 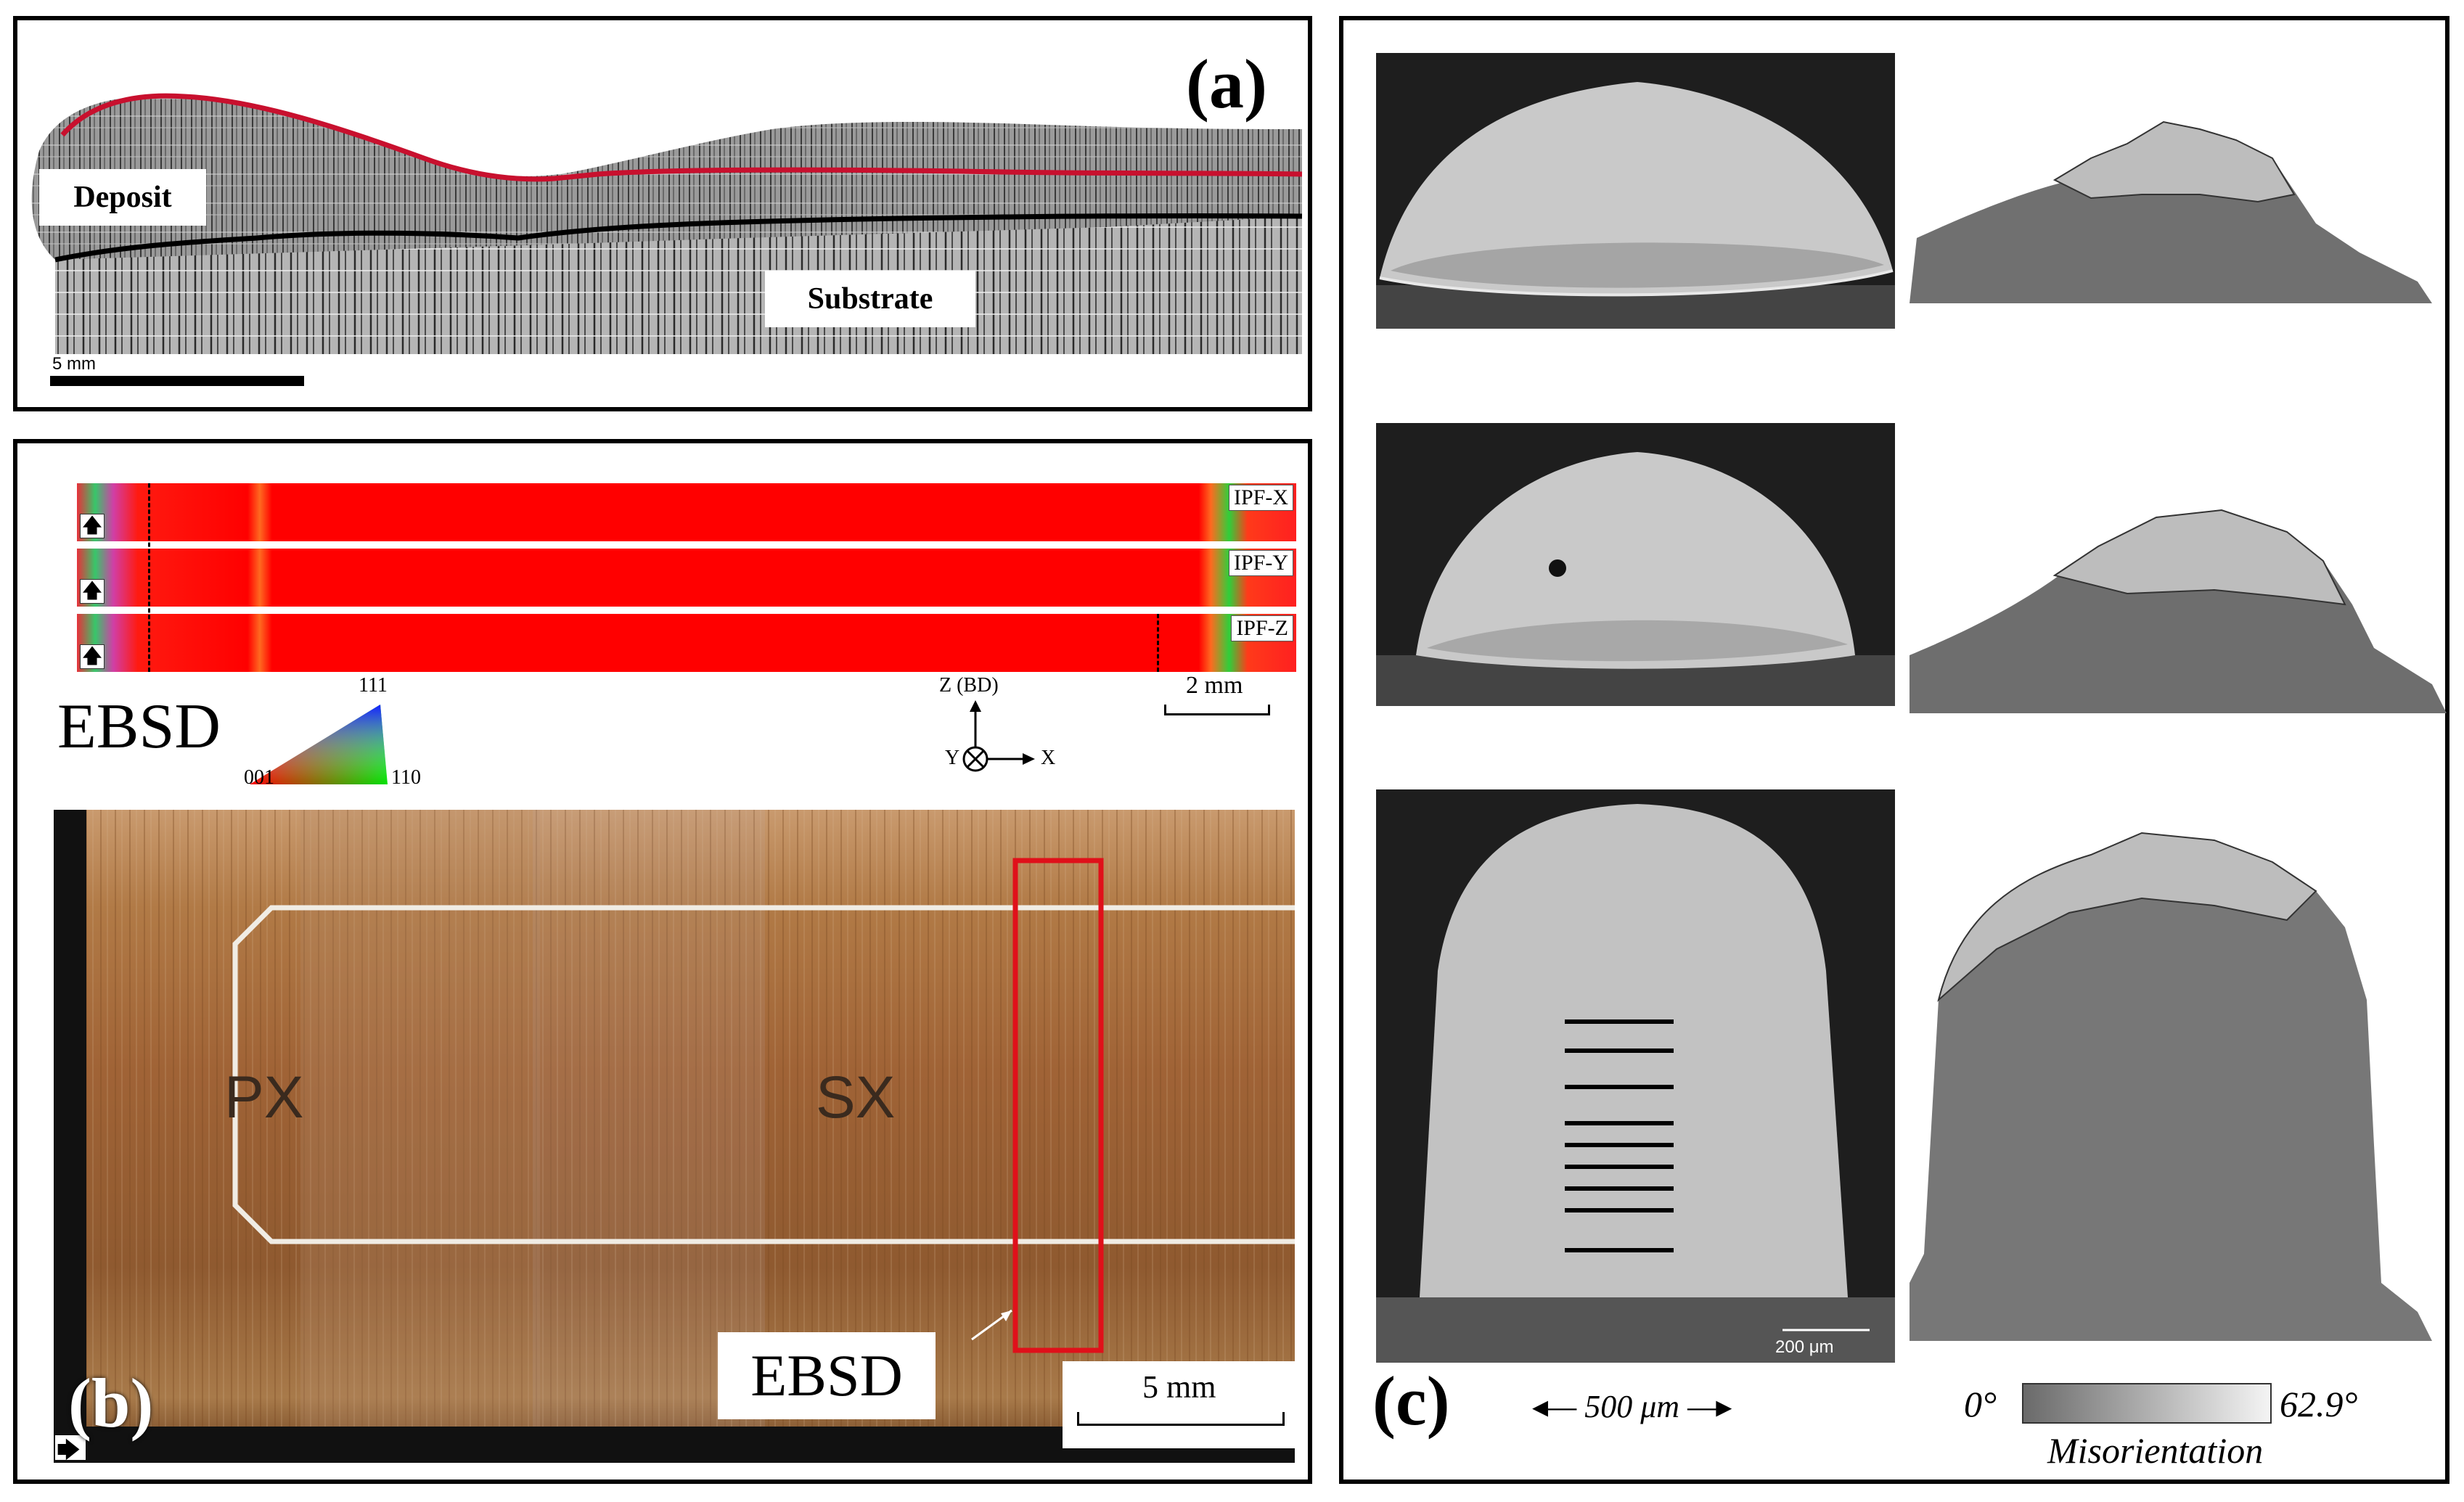 I want to click on ipf-color-triangle, so click(x=319, y=744).